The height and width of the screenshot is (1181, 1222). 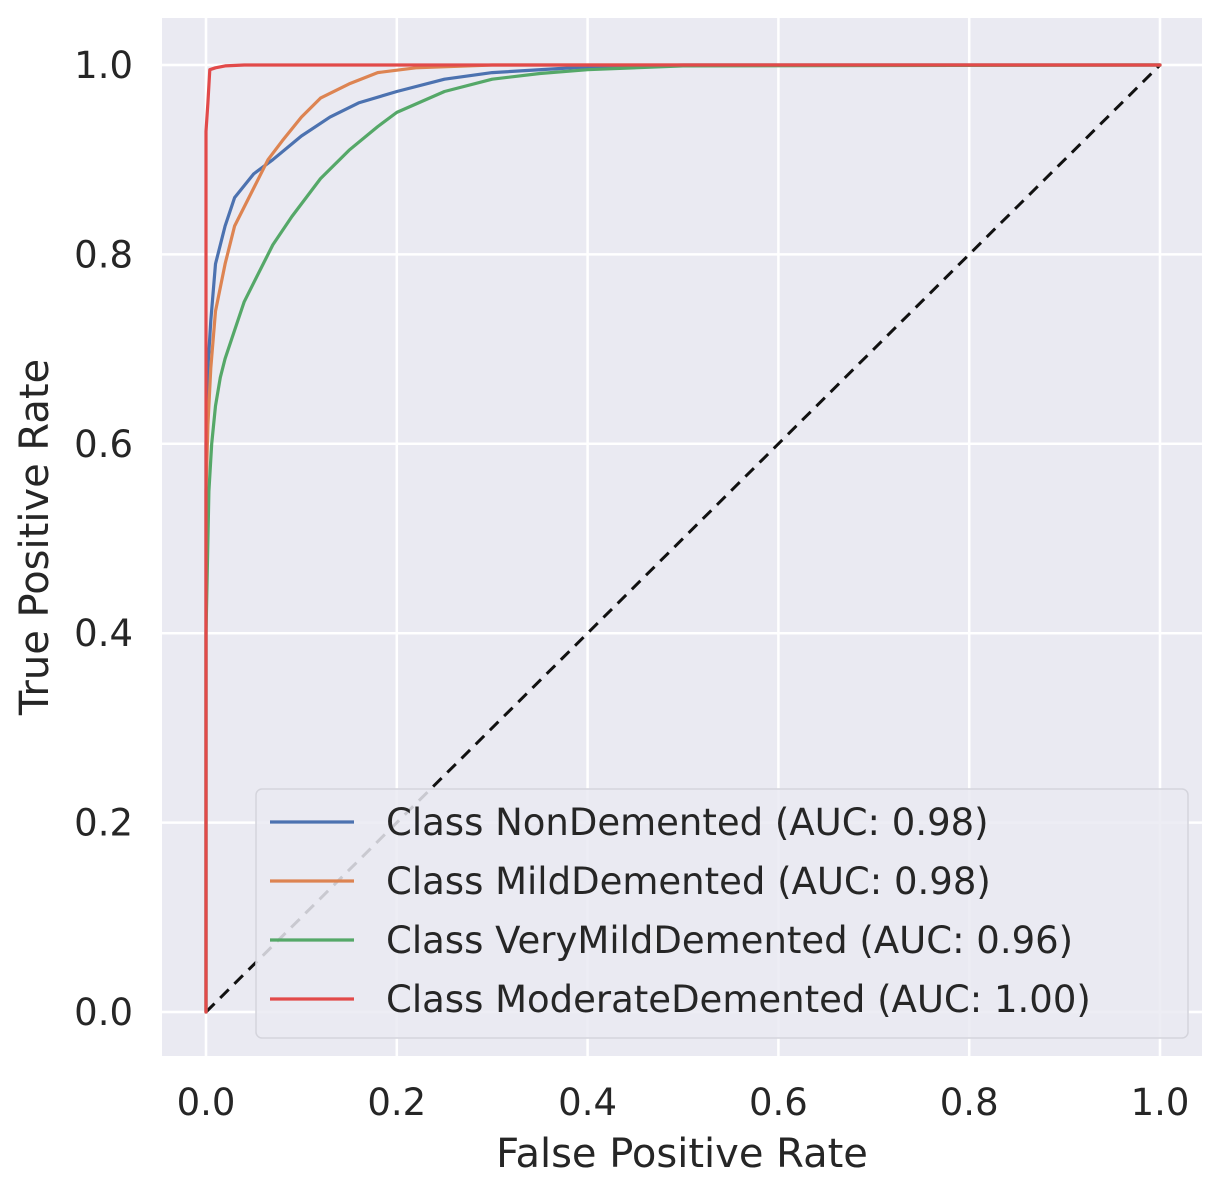 I want to click on y-tick-label: 1.0, so click(x=103, y=65).